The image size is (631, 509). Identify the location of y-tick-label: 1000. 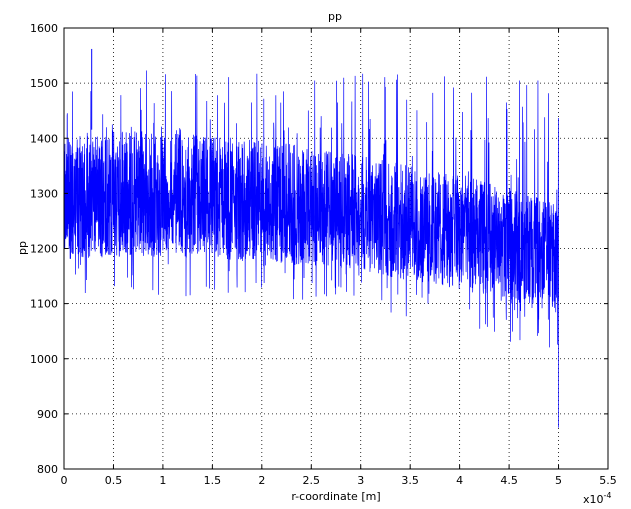
(44, 359).